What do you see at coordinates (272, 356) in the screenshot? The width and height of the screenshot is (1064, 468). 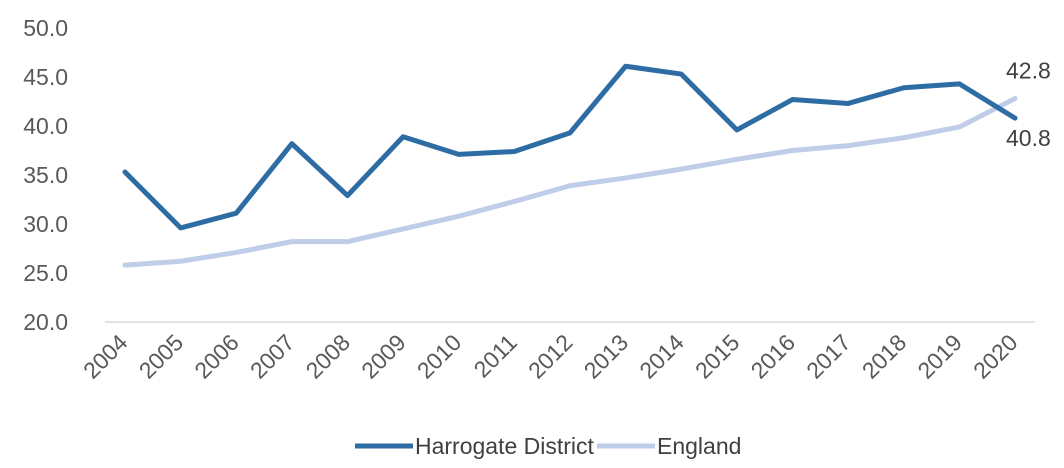 I see `x-tick-label: 2007` at bounding box center [272, 356].